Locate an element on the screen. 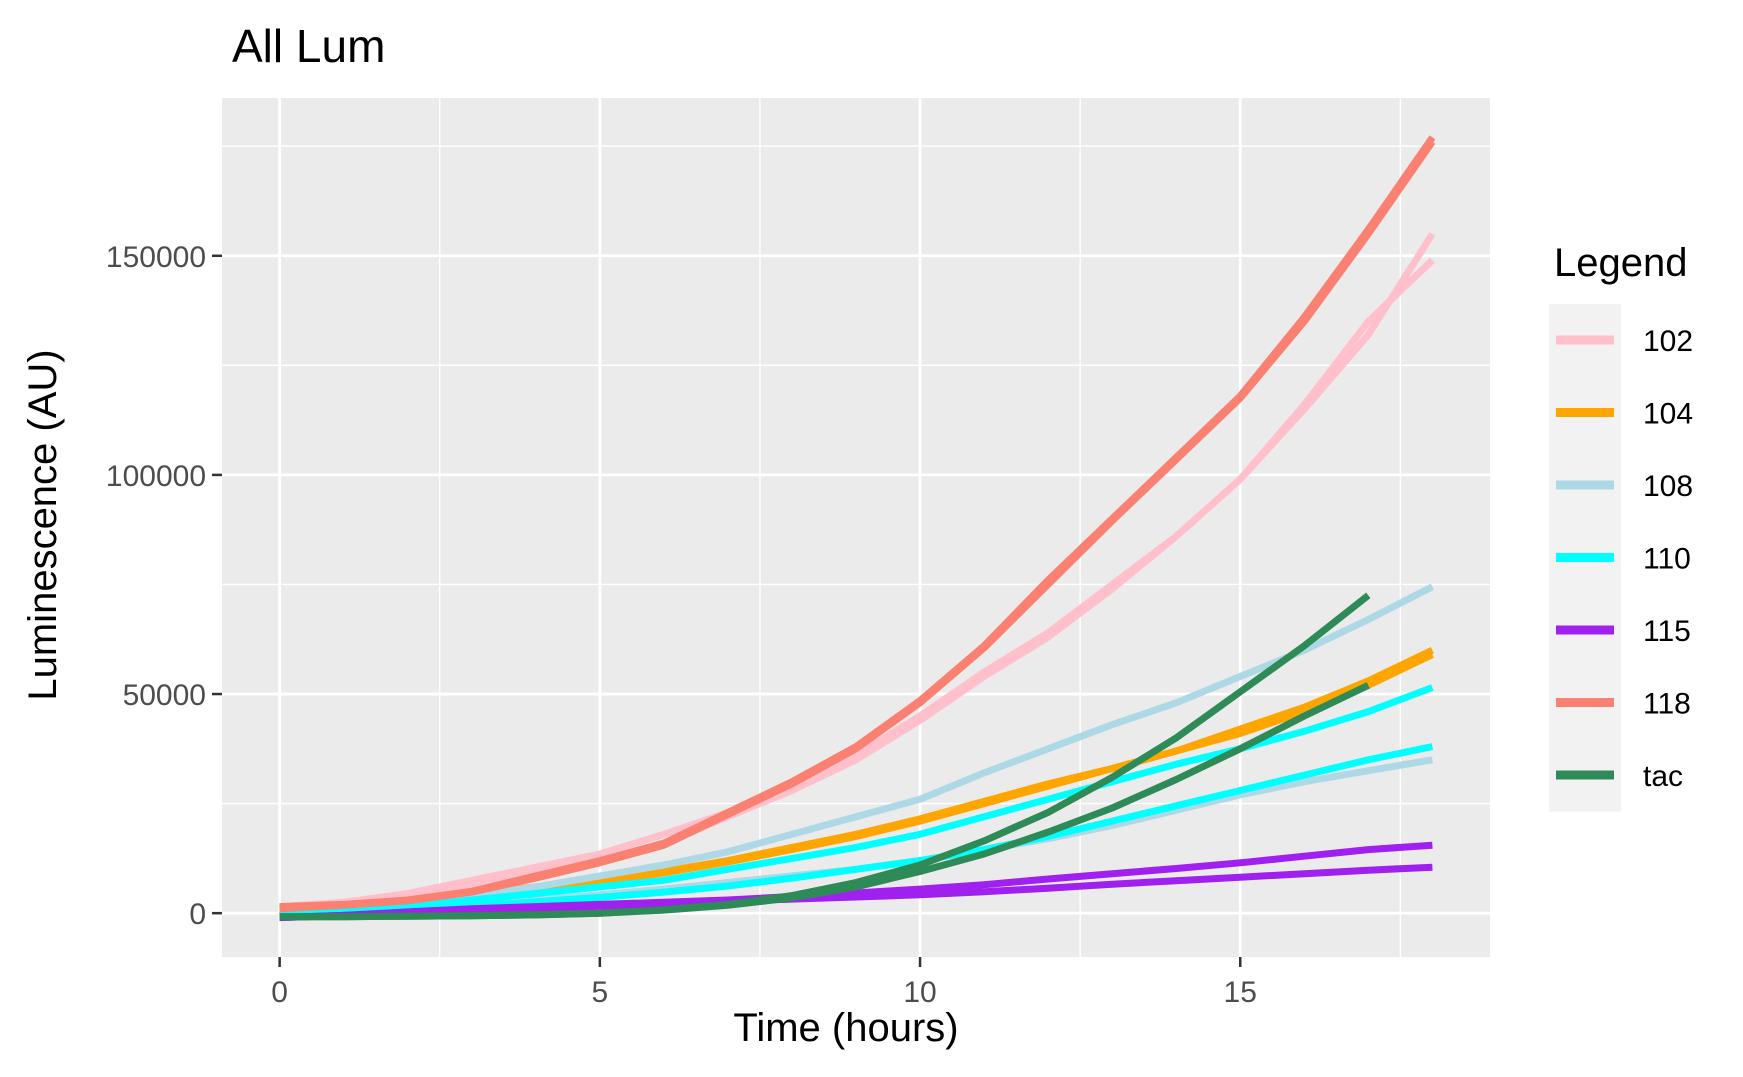 The width and height of the screenshot is (1743, 1077). legend-label-118: 118 is located at coordinates (1667, 704).